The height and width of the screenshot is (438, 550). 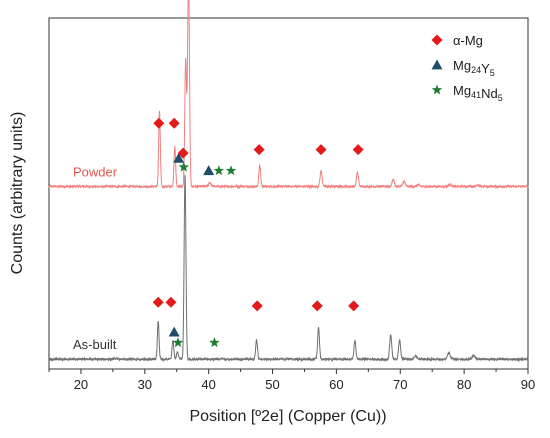 What do you see at coordinates (95, 172) in the screenshot?
I see `trace-label: Powder` at bounding box center [95, 172].